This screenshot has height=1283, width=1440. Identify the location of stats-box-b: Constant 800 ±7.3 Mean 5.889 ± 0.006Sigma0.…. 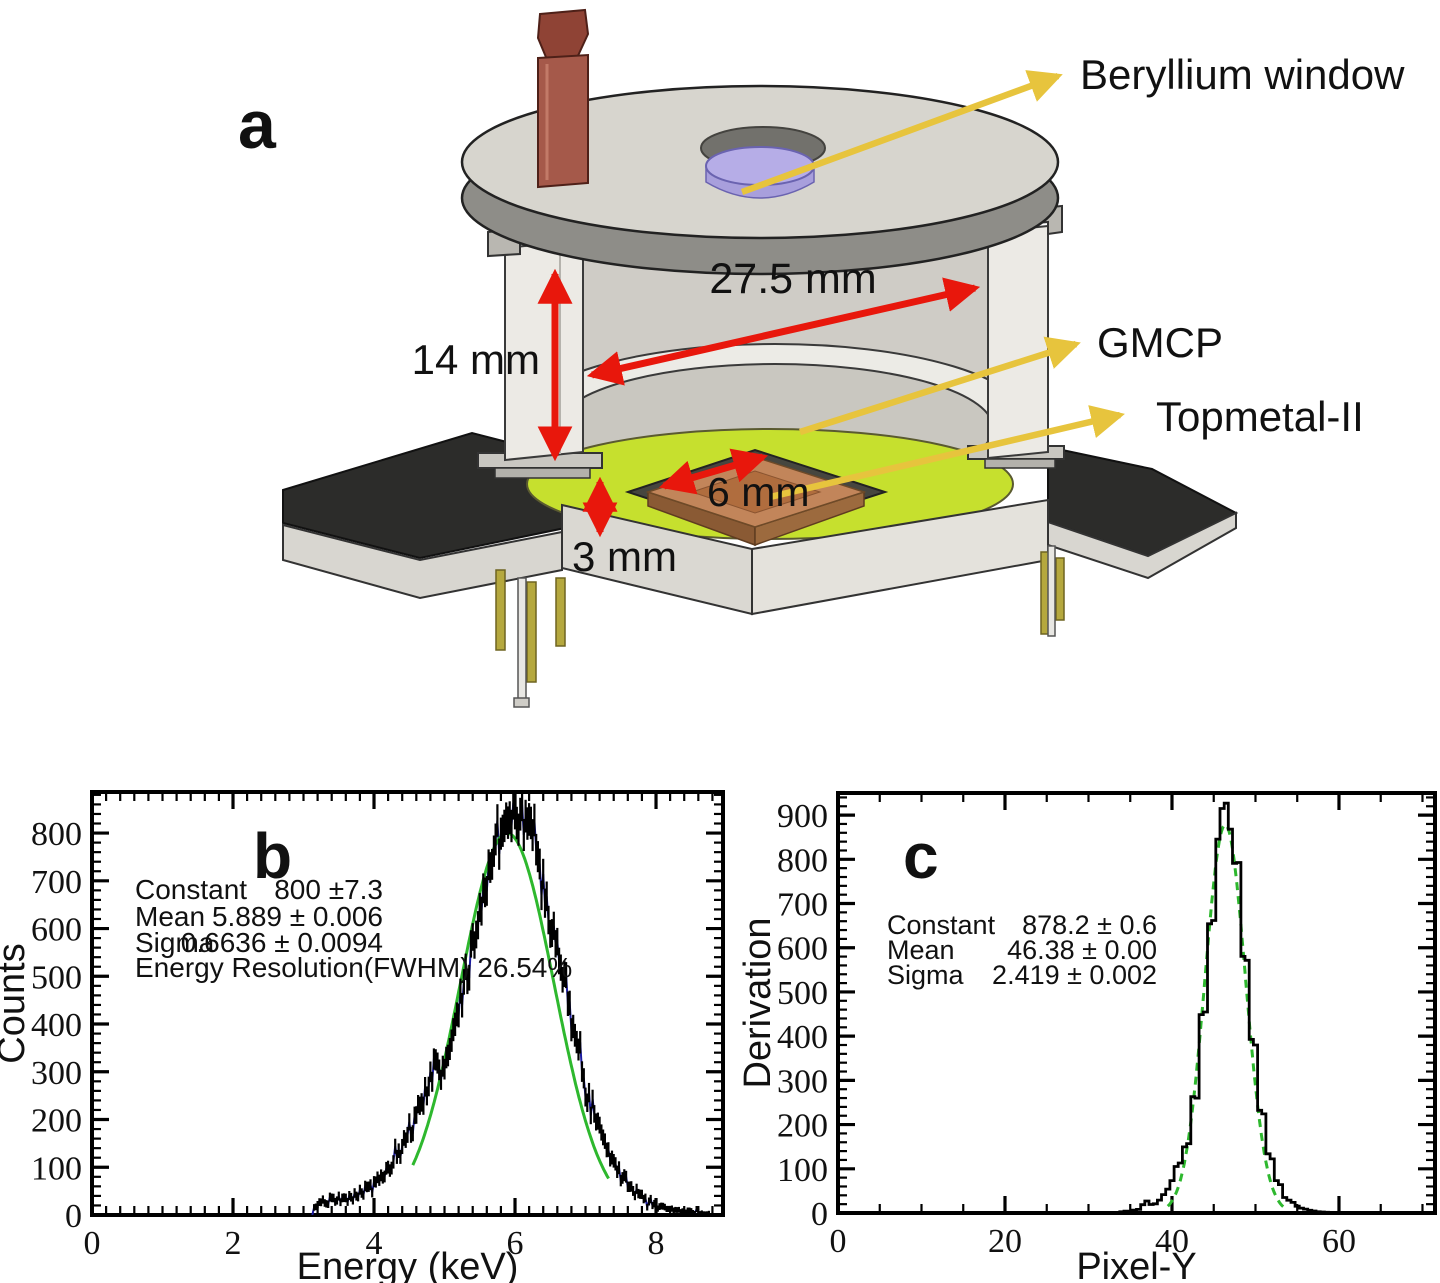
(353, 928).